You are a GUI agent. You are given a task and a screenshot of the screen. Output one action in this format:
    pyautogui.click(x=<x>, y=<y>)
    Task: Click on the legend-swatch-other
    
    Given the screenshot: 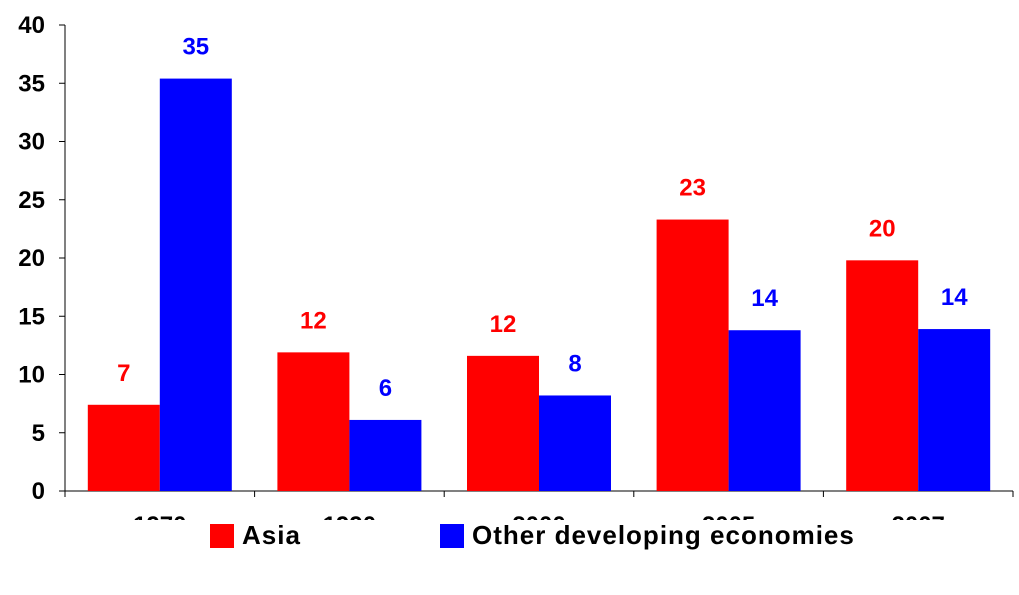 What is the action you would take?
    pyautogui.click(x=452, y=535)
    